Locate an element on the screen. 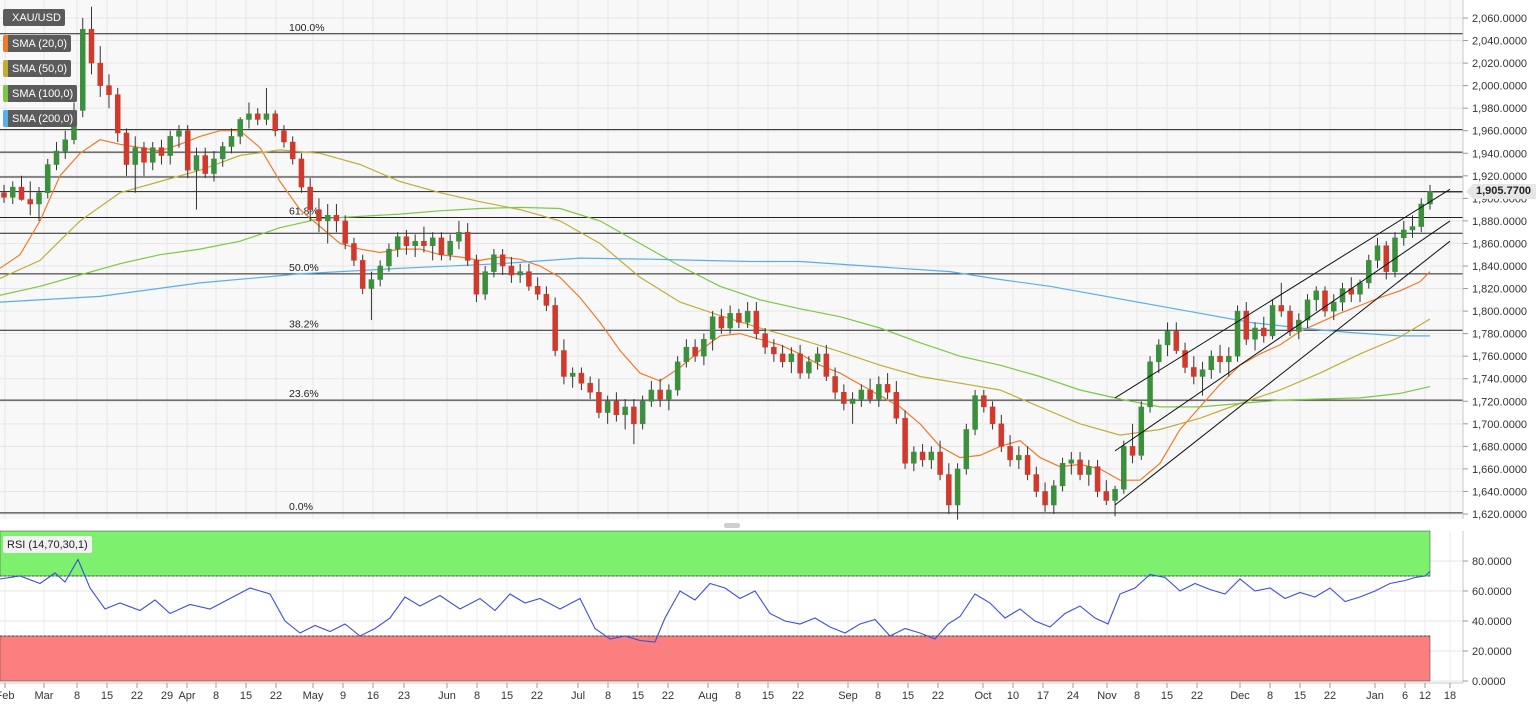 The image size is (1536, 709). trend-channel is located at coordinates (1282, 347).